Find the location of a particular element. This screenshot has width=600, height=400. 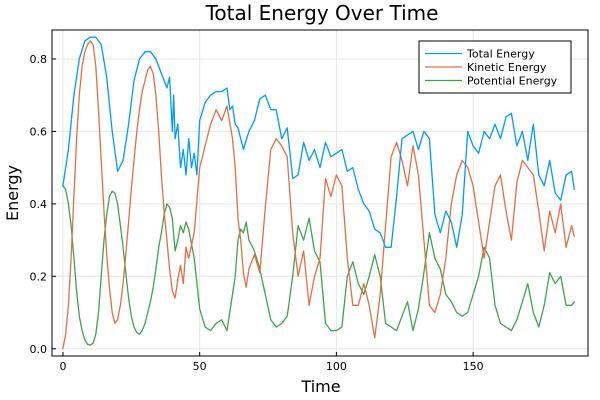

y-tick-label: 0.0 is located at coordinates (39, 349).